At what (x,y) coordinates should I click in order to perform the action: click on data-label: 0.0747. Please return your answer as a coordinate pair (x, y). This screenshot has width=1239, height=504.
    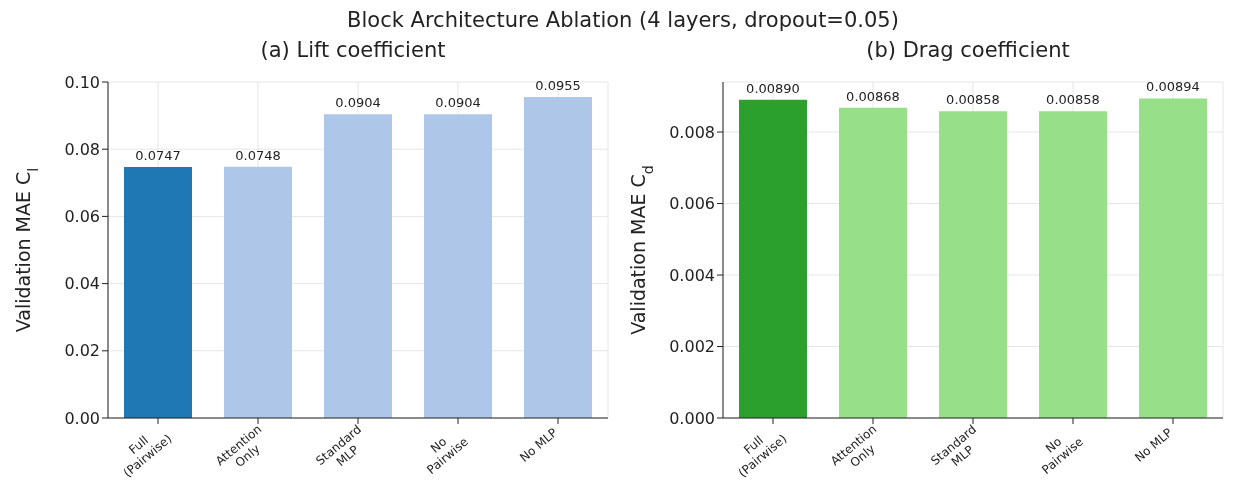
    Looking at the image, I should click on (158, 156).